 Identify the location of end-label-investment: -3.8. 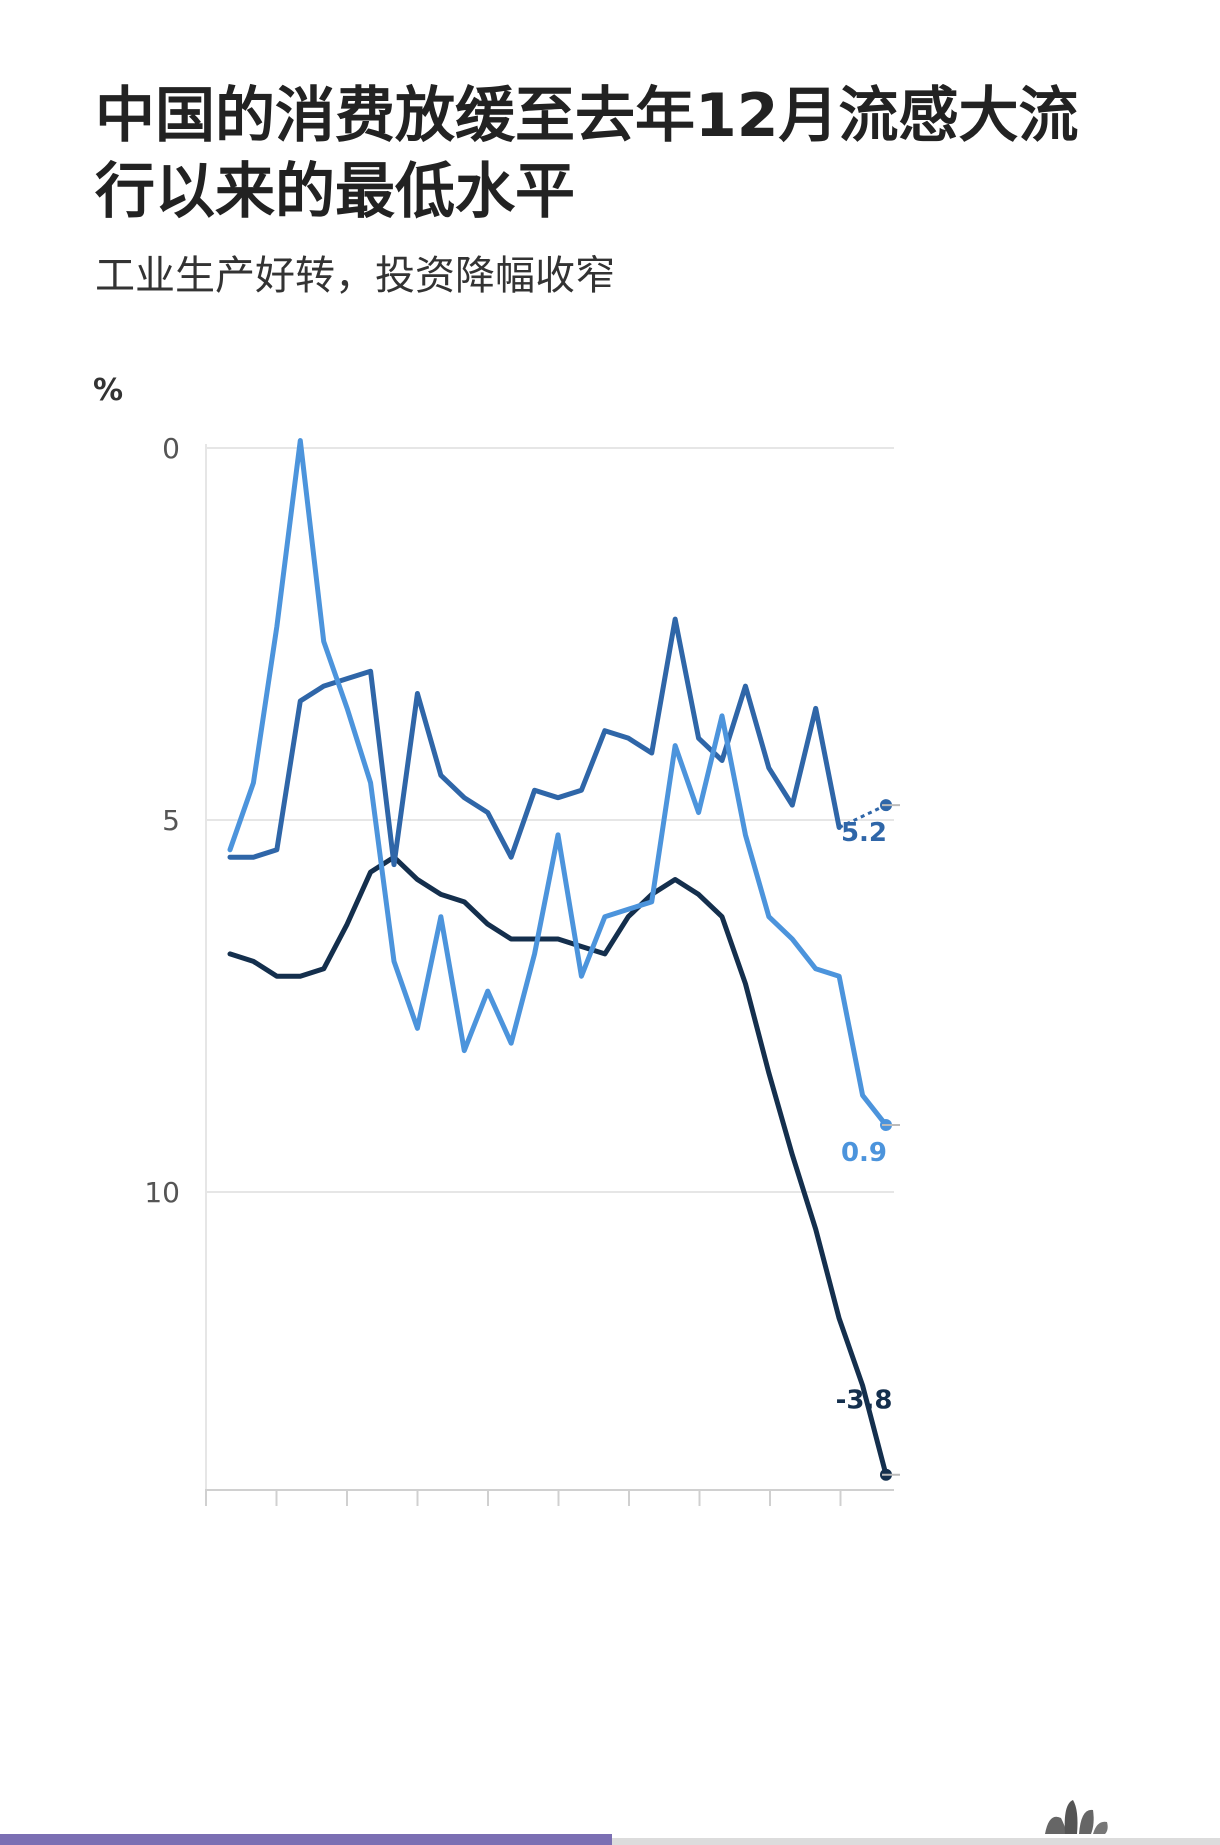
(864, 1401).